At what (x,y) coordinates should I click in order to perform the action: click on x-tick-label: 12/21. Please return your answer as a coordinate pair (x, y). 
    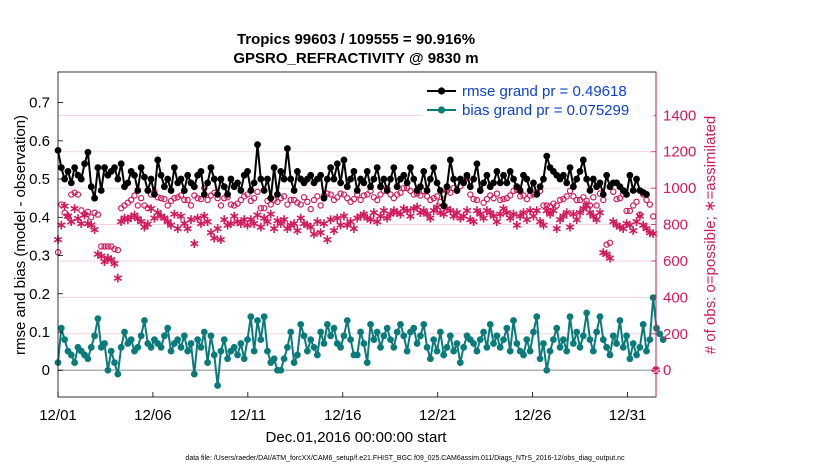
    Looking at the image, I should click on (438, 415).